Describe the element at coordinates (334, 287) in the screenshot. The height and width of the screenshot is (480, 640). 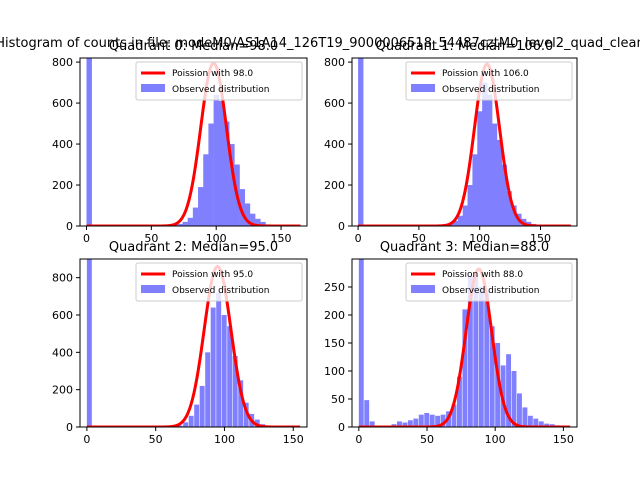
I see `y-tick-label: 250` at that location.